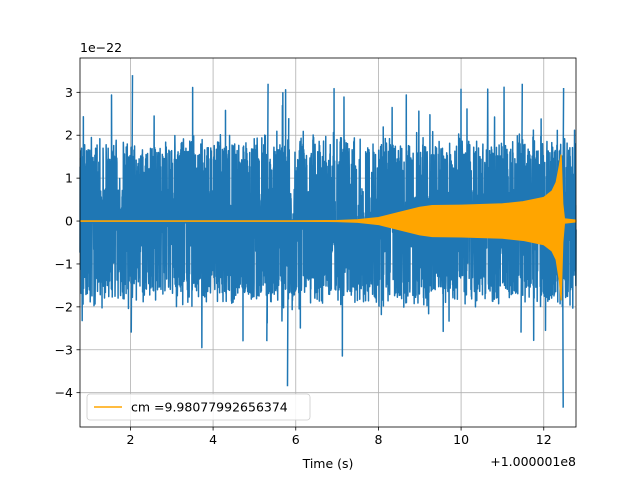 The width and height of the screenshot is (640, 480). What do you see at coordinates (130, 439) in the screenshot?
I see `x-tick-label: 2` at bounding box center [130, 439].